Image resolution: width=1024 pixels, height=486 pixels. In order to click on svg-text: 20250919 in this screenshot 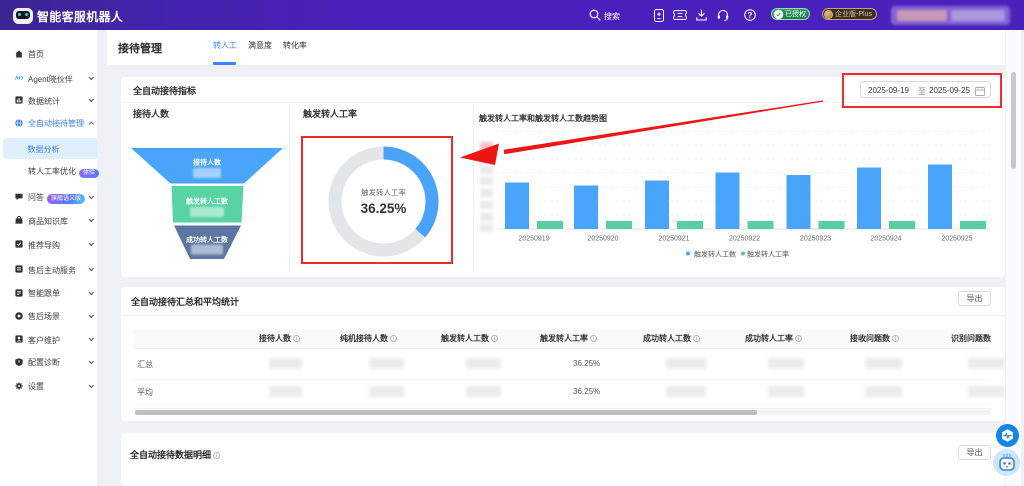, I will do `click(533, 239)`.